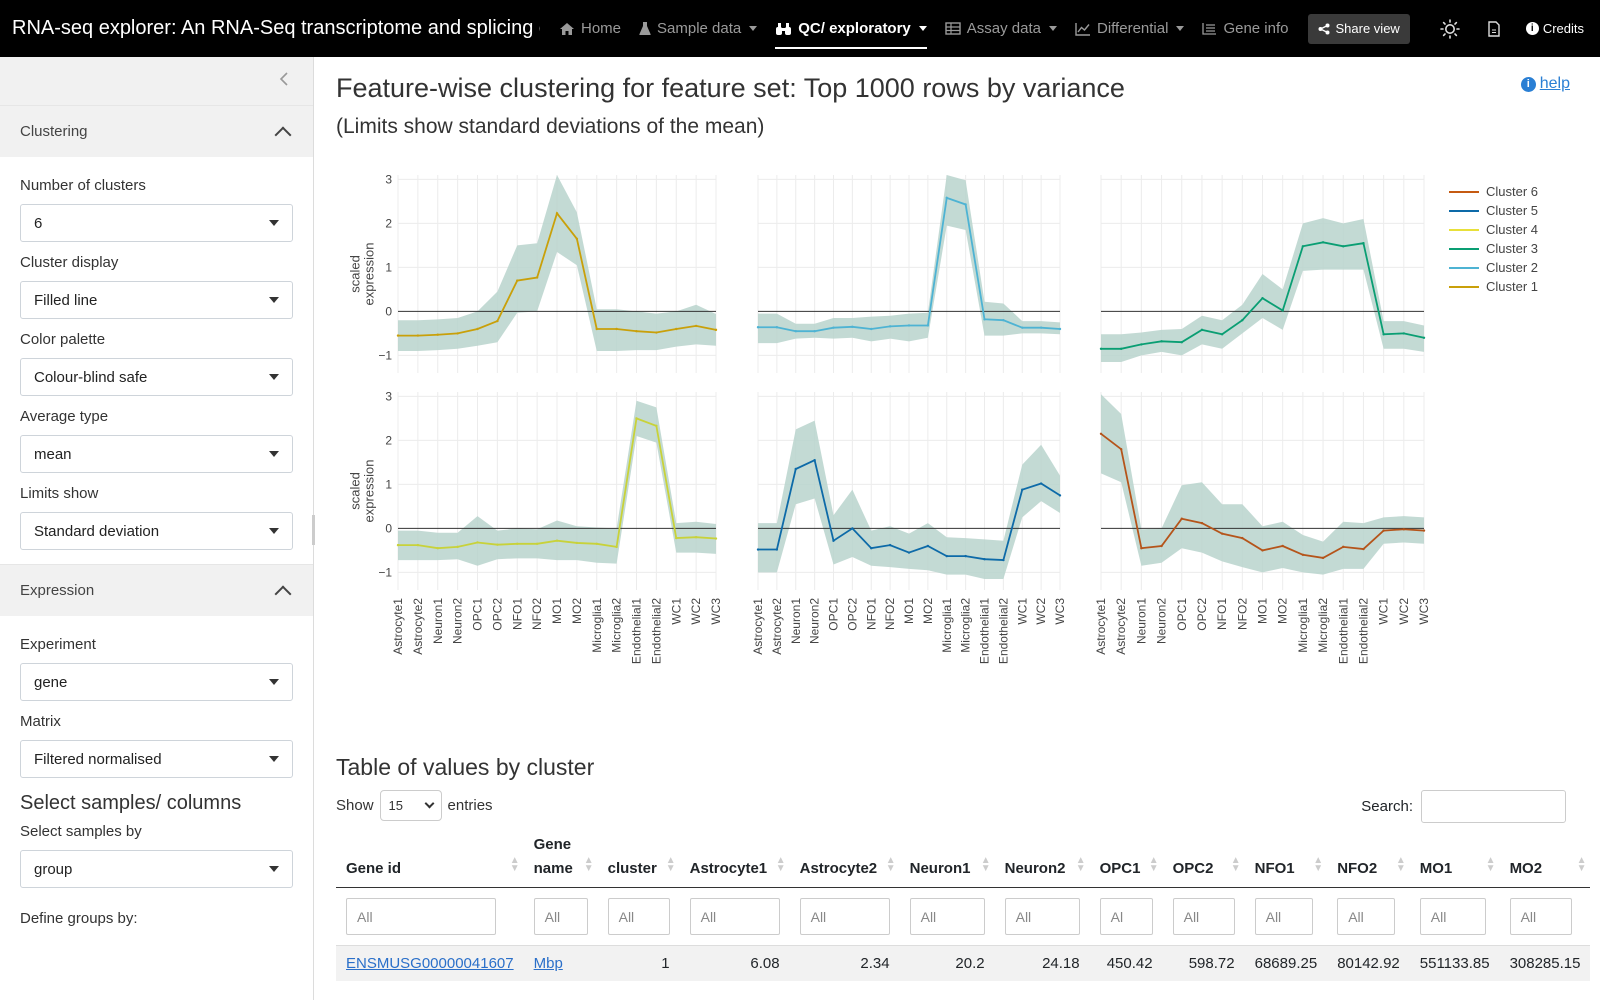 This screenshot has height=1000, width=1600. Describe the element at coordinates (734, 857) in the screenshot. I see `column-header-astrocyte1: Astrocyte1 ▲ ▼` at that location.